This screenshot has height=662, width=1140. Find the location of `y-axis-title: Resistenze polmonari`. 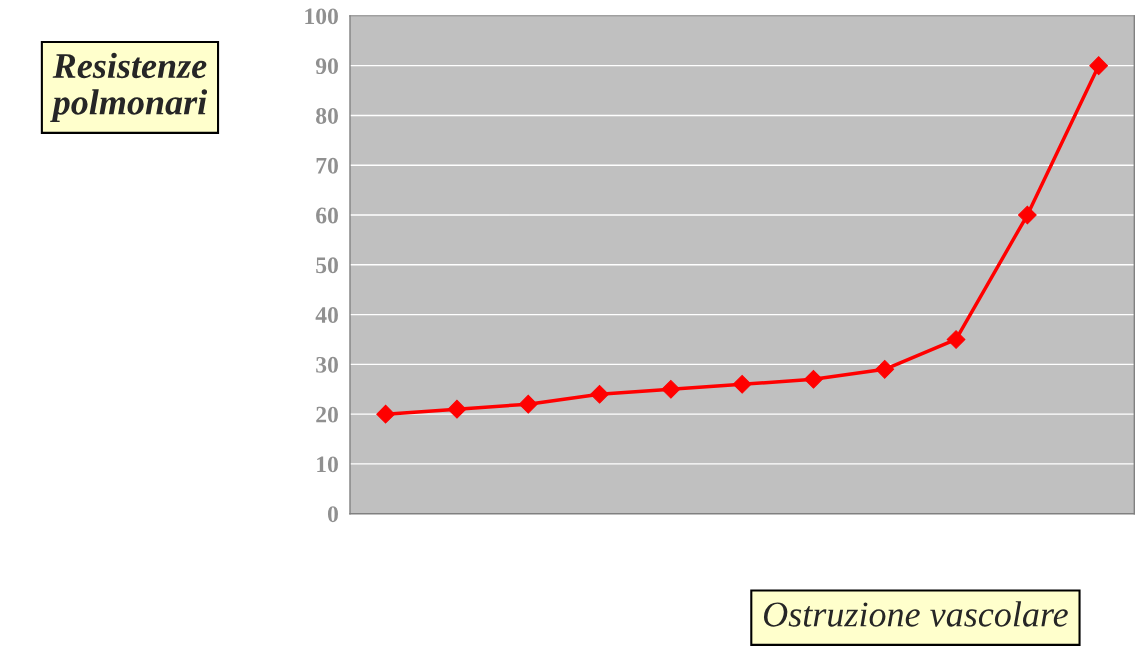

y-axis-title: Resistenze polmonari is located at coordinates (129, 87).